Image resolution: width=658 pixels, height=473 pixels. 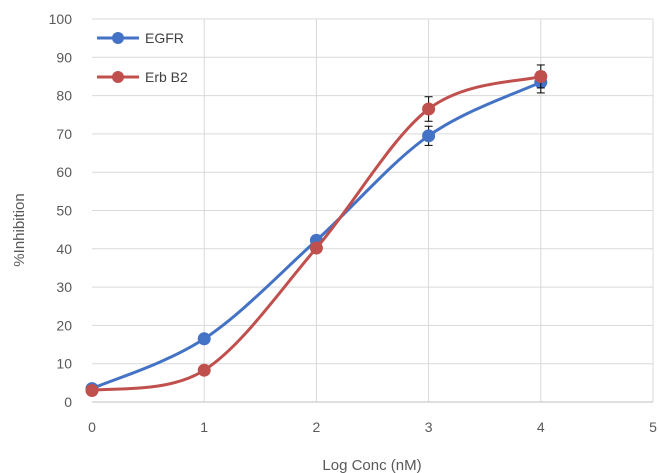 I want to click on x-tick-label: 5, so click(x=653, y=427).